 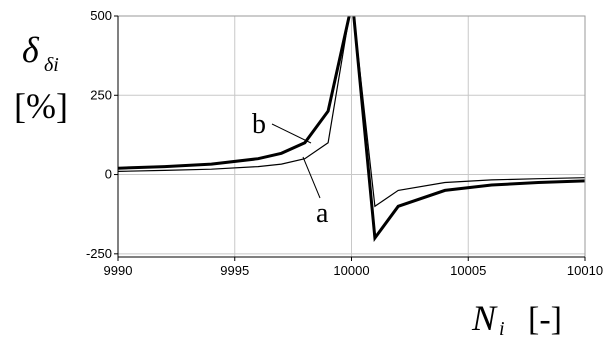 What do you see at coordinates (99, 253) in the screenshot?
I see `y-tick-label-0: -250` at bounding box center [99, 253].